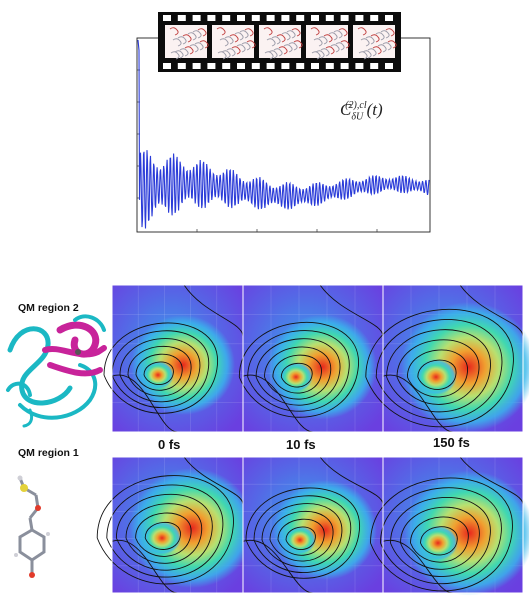  What do you see at coordinates (356, 106) in the screenshot?
I see `label-sup: (2),cl` at bounding box center [356, 106].